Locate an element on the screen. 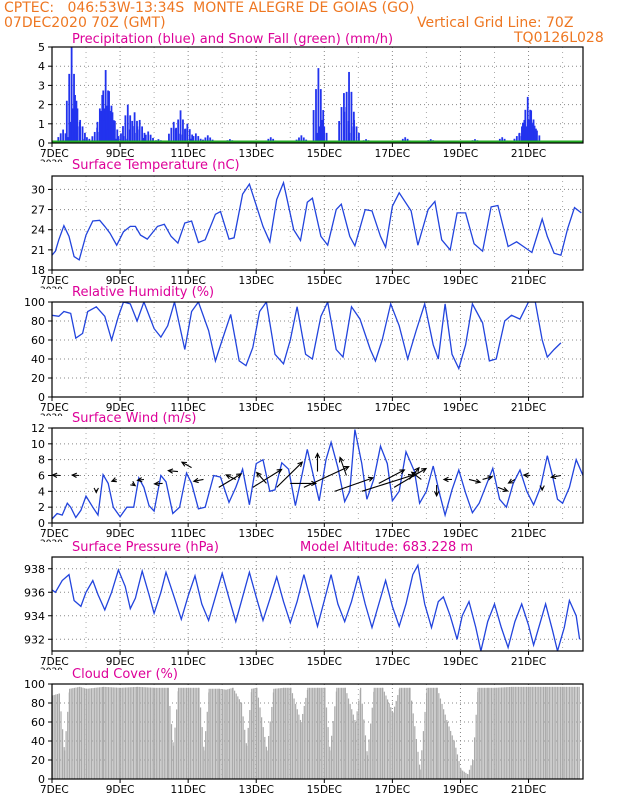  y-tick-label: 20 is located at coordinates (38, 760).